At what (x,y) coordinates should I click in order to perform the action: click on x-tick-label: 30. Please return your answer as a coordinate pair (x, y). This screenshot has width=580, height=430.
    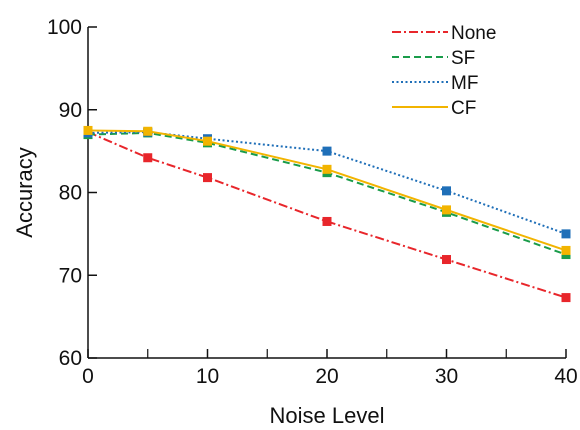
    Looking at the image, I should click on (446, 376).